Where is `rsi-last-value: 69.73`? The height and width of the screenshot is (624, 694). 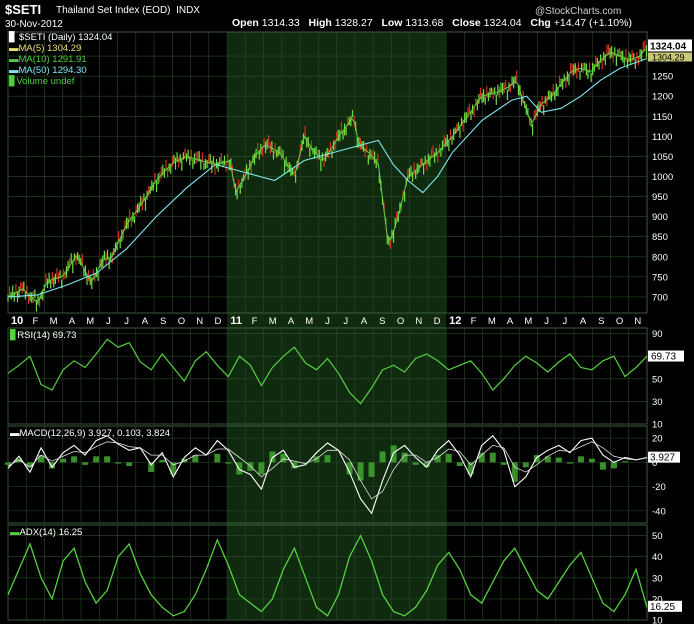
rsi-last-value: 69.73 is located at coordinates (663, 357).